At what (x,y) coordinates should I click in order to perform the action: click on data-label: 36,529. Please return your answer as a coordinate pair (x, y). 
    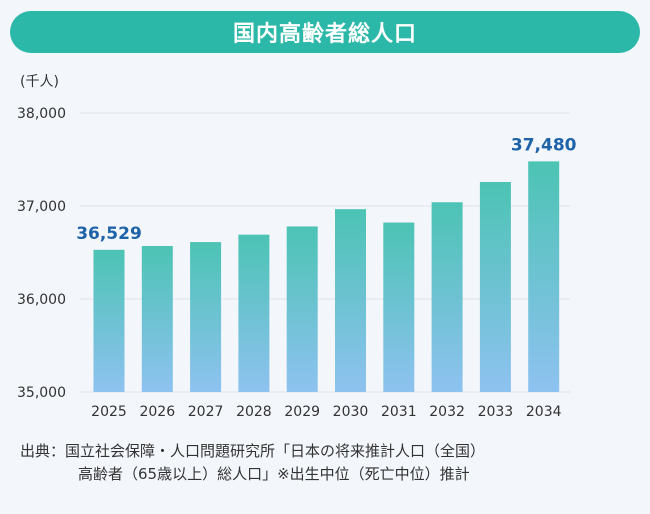
    Looking at the image, I should click on (109, 234).